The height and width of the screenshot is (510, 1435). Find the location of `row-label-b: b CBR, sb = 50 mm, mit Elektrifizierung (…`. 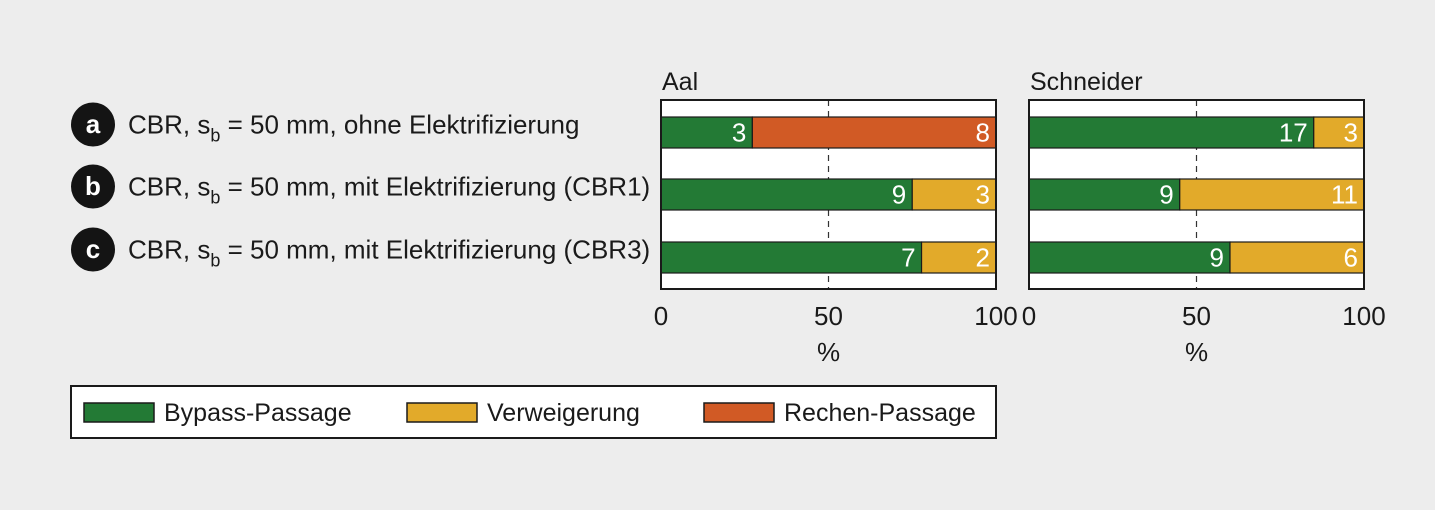

row-label-b: b CBR, sb = 50 mm, mit Elektrifizierung (… is located at coordinates (360, 186).